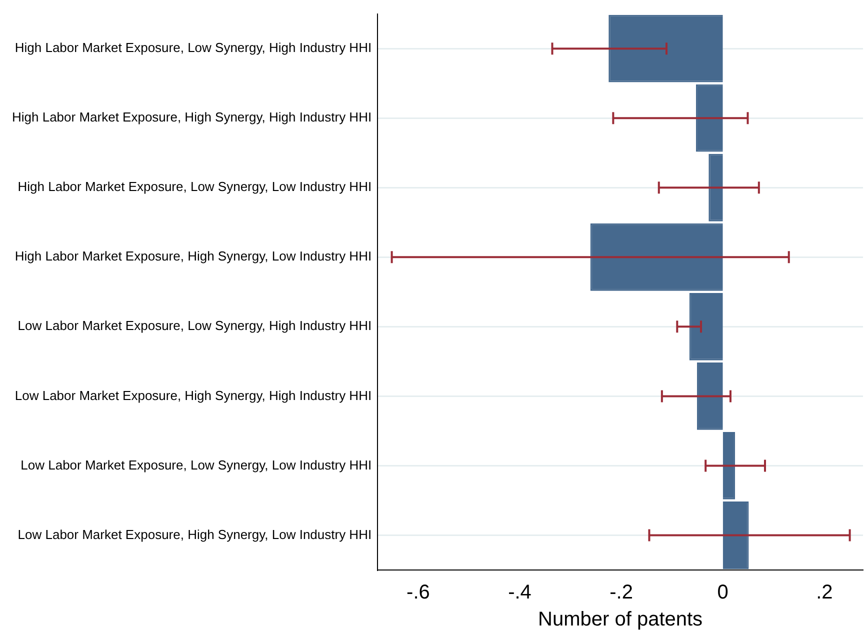 This screenshot has width=865, height=634. What do you see at coordinates (193, 395) in the screenshot?
I see `y-tick-label: Low Labor Market Exposure, High Synergy, High Industry HHI` at bounding box center [193, 395].